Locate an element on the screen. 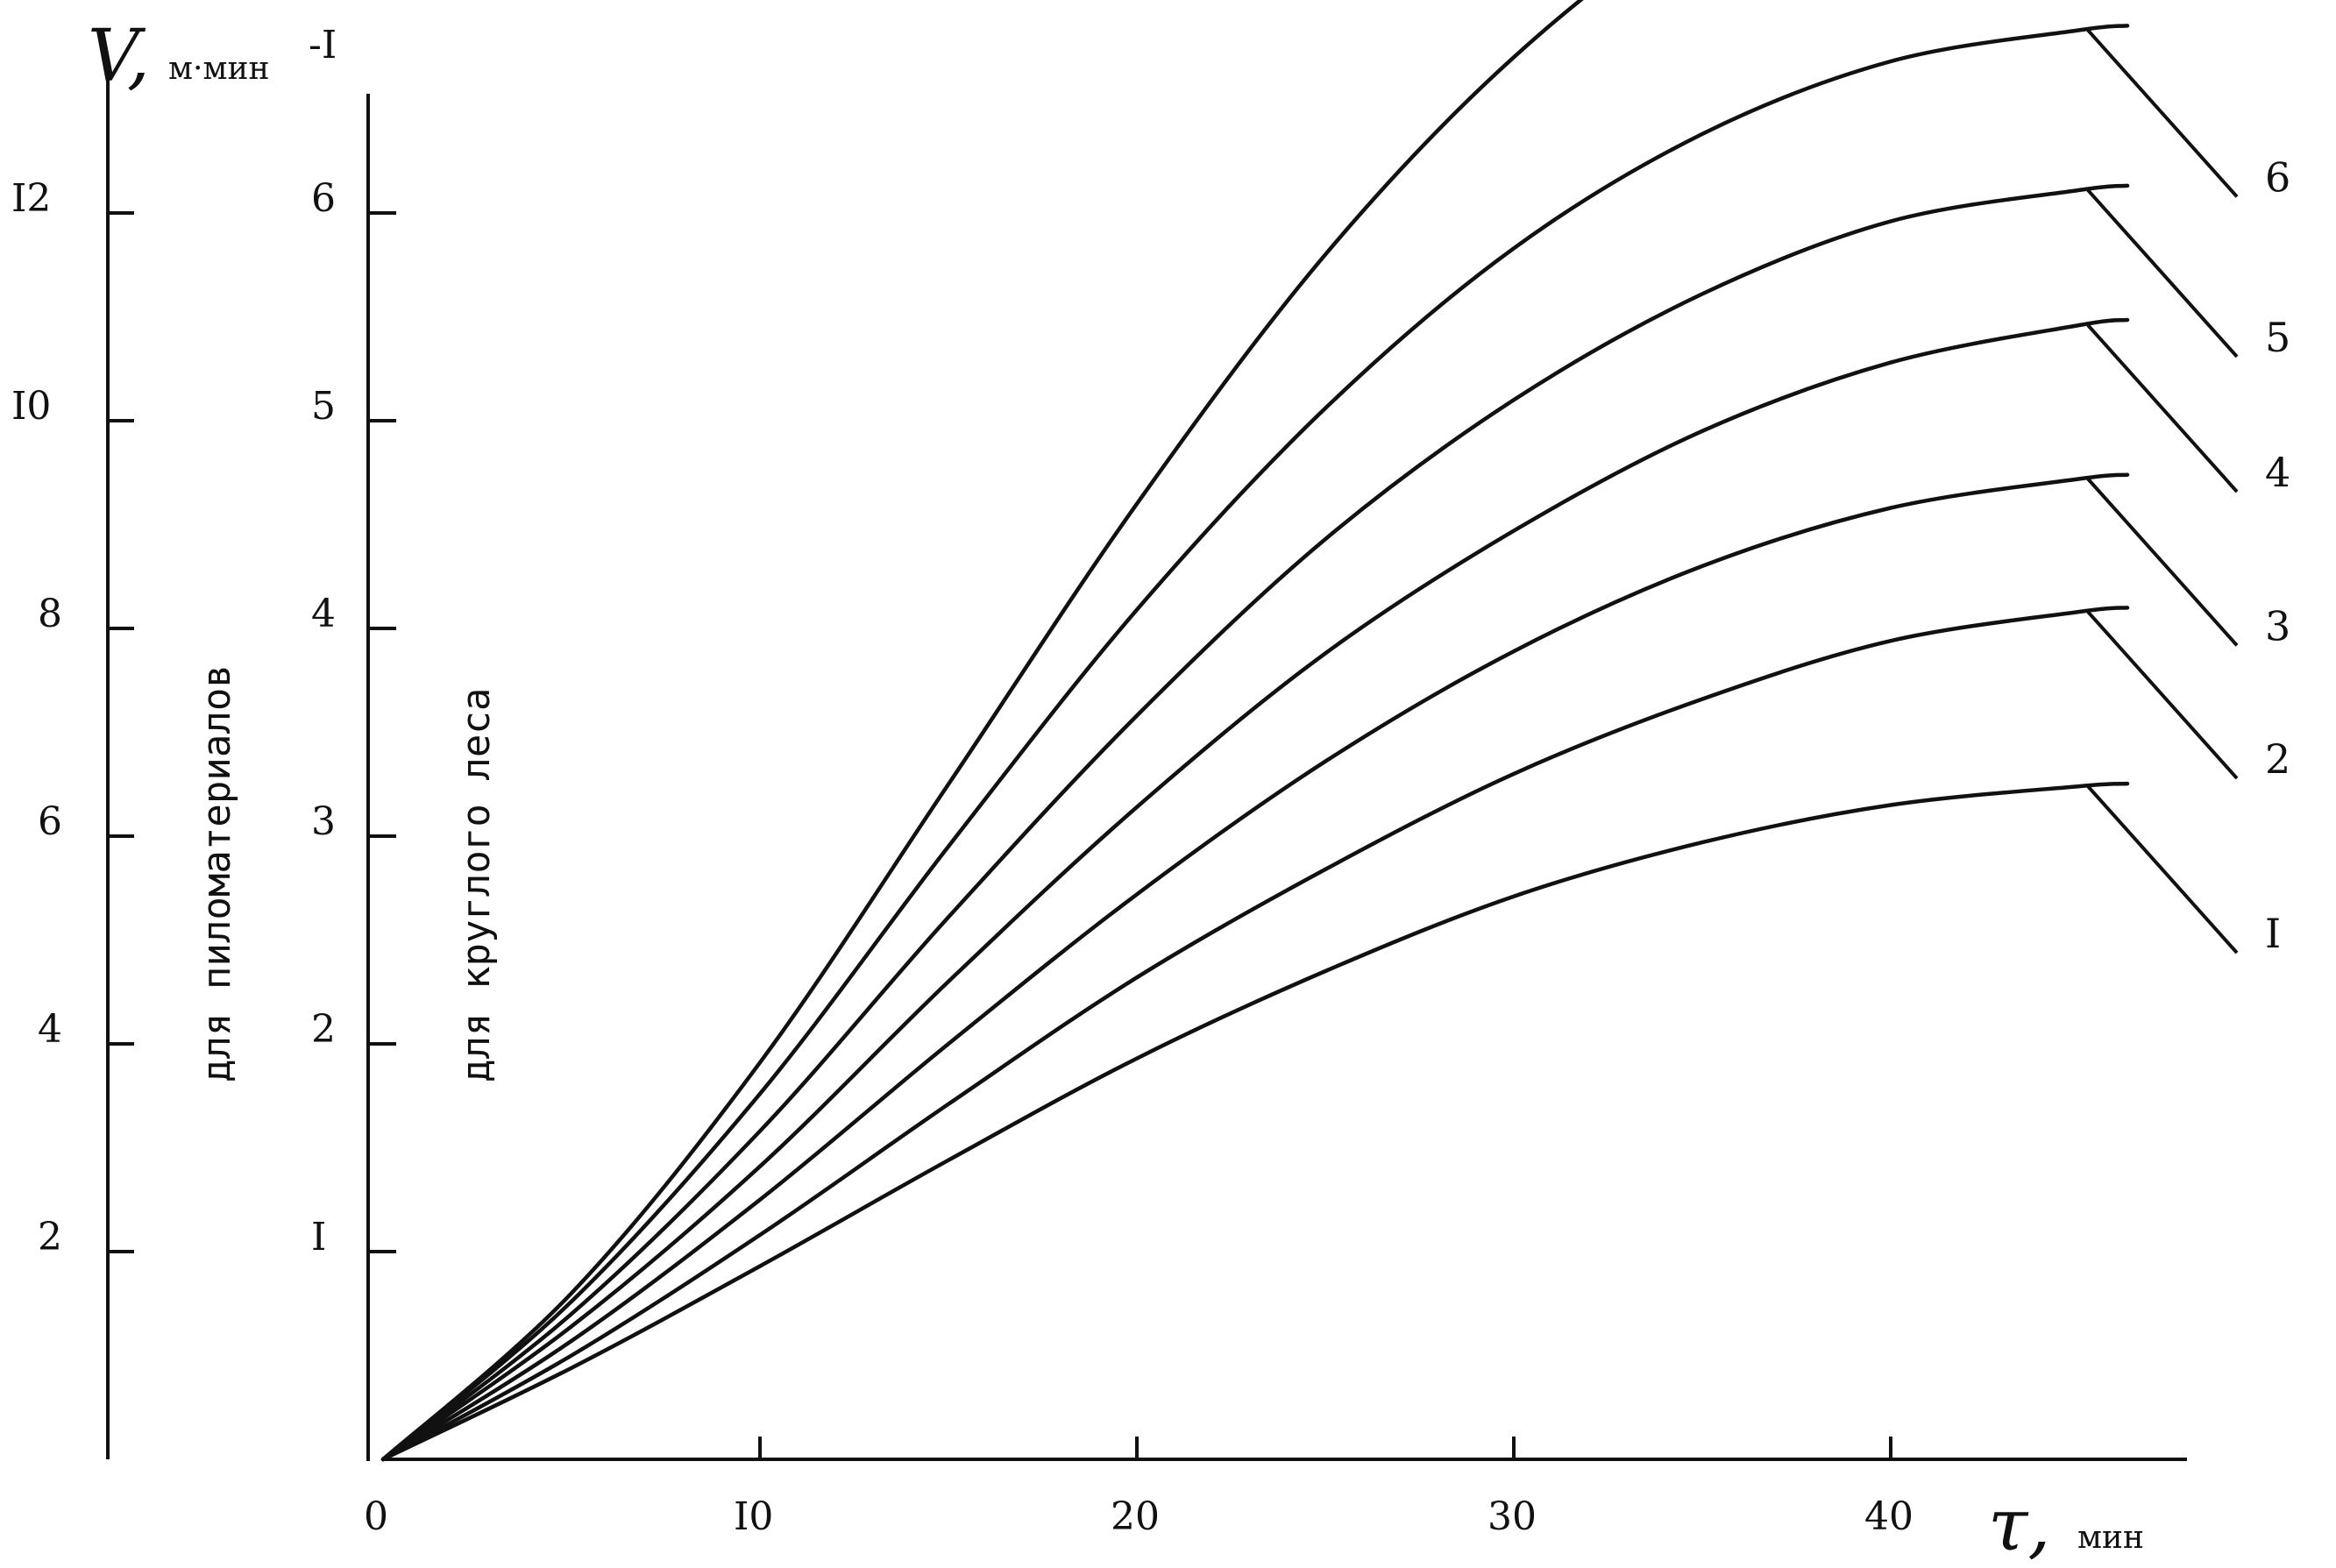 The image size is (2336, 1568). y-right-tick-label: 4 is located at coordinates (323, 614).